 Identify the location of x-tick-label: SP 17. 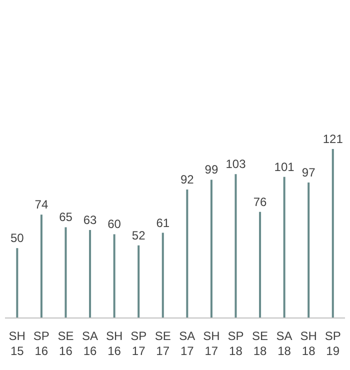
(138, 343).